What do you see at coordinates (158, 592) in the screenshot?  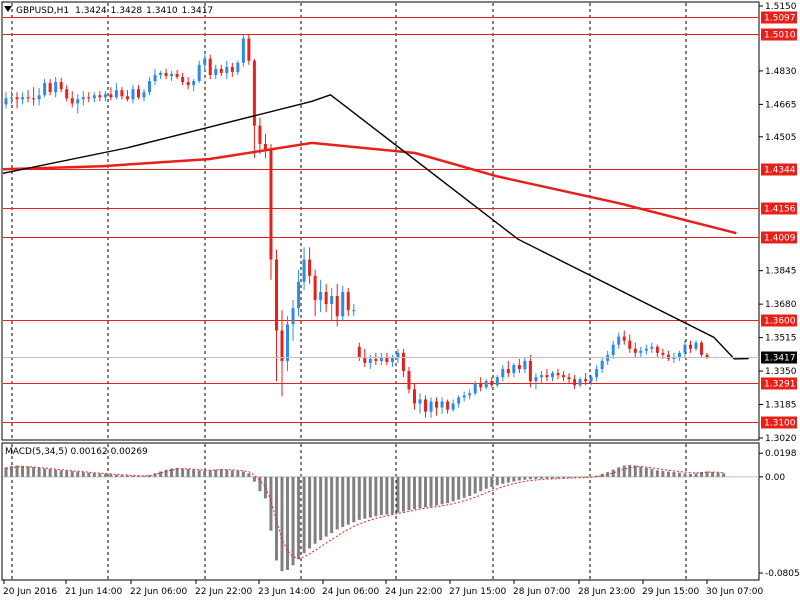 I see `x-tick-label: 22 Jun 06:00` at bounding box center [158, 592].